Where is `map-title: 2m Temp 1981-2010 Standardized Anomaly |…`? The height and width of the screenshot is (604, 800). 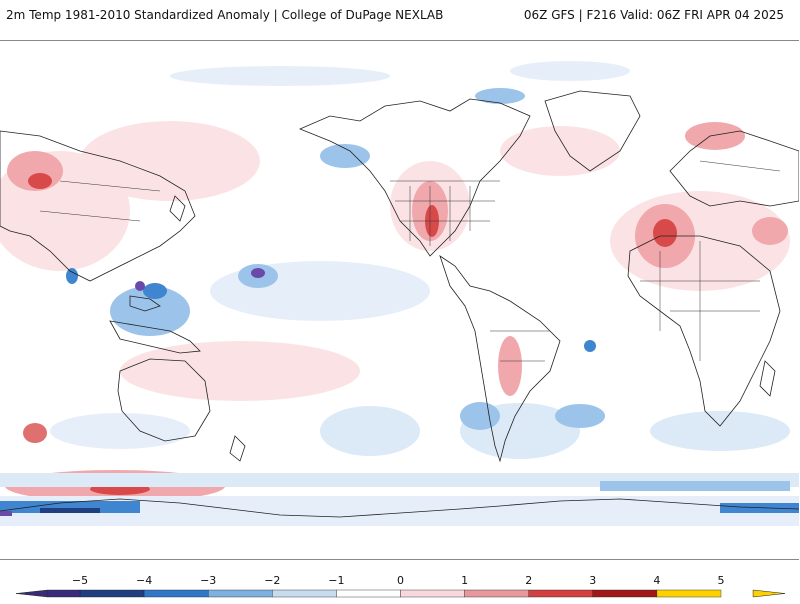
map-title: 2m Temp 1981-2010 Standardized Anomaly |… is located at coordinates (225, 15).